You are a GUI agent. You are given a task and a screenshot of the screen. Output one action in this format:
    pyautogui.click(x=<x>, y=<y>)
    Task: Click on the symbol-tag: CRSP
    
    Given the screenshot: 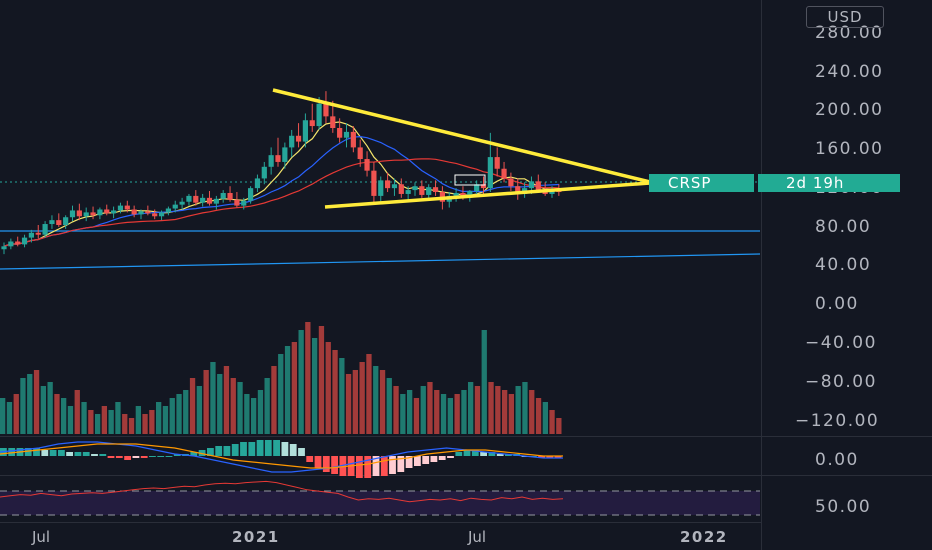 What is the action you would take?
    pyautogui.click(x=689, y=183)
    